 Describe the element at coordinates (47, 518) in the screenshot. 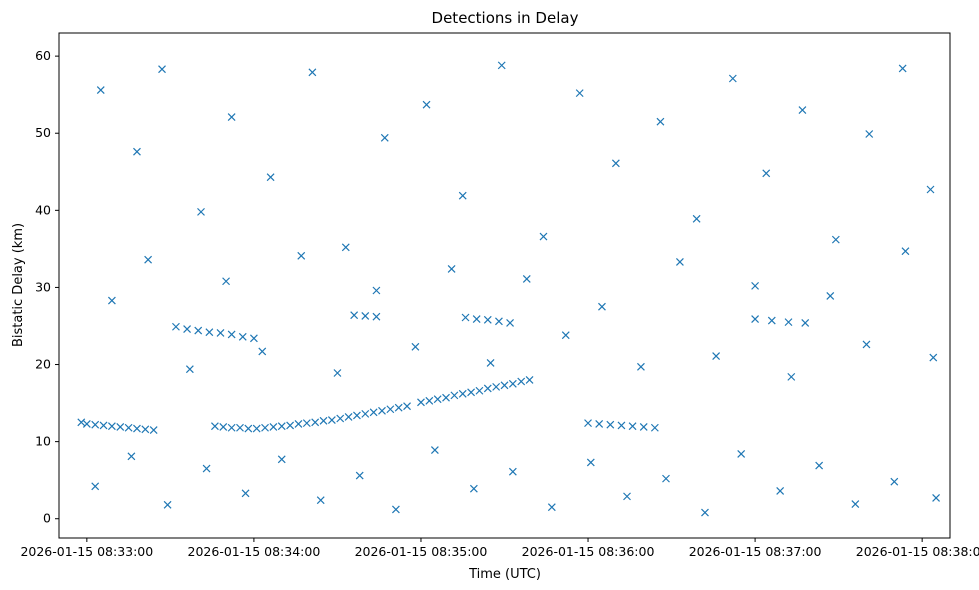

I see `y-tick-label: 0` at that location.